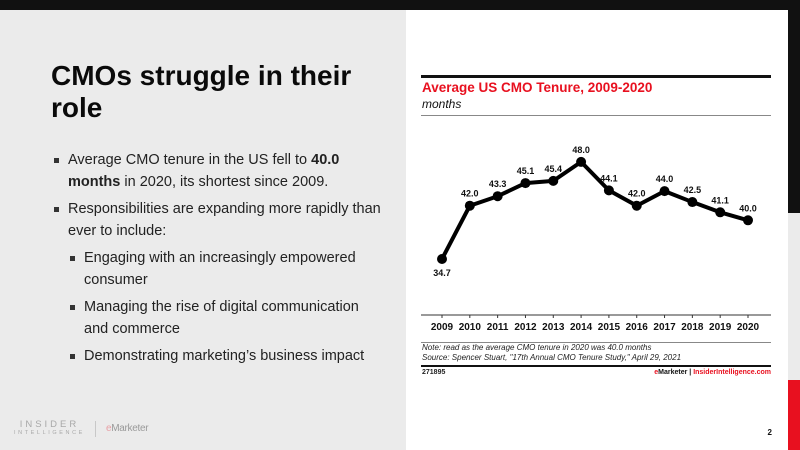  I want to click on data-label: 40.0, so click(748, 208).